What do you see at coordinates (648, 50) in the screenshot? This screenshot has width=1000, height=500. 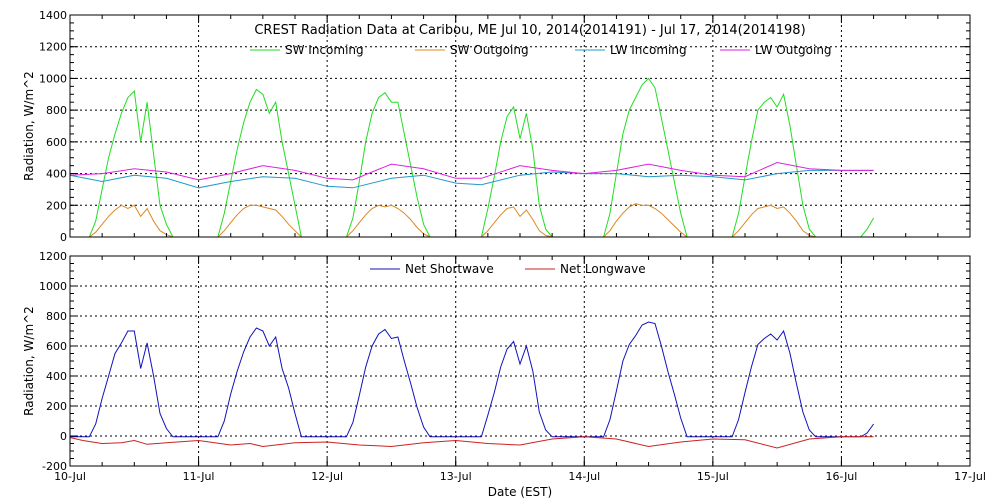 I see `legend-label: LW Incoming` at bounding box center [648, 50].